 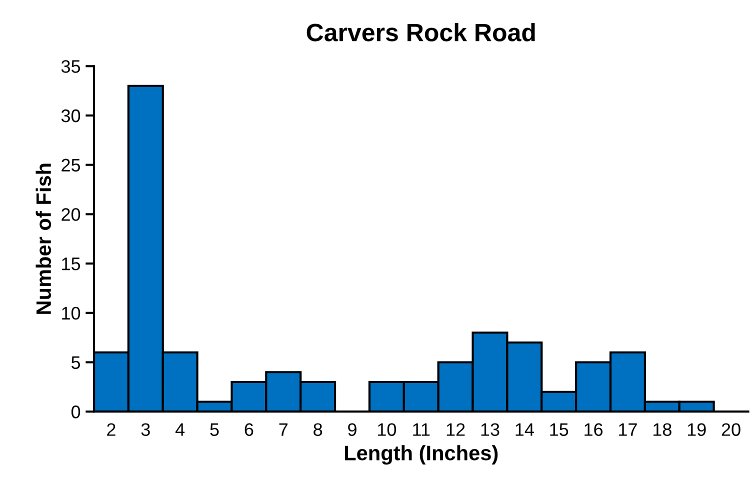 What do you see at coordinates (249, 429) in the screenshot?
I see `x-tick-label: 6` at bounding box center [249, 429].